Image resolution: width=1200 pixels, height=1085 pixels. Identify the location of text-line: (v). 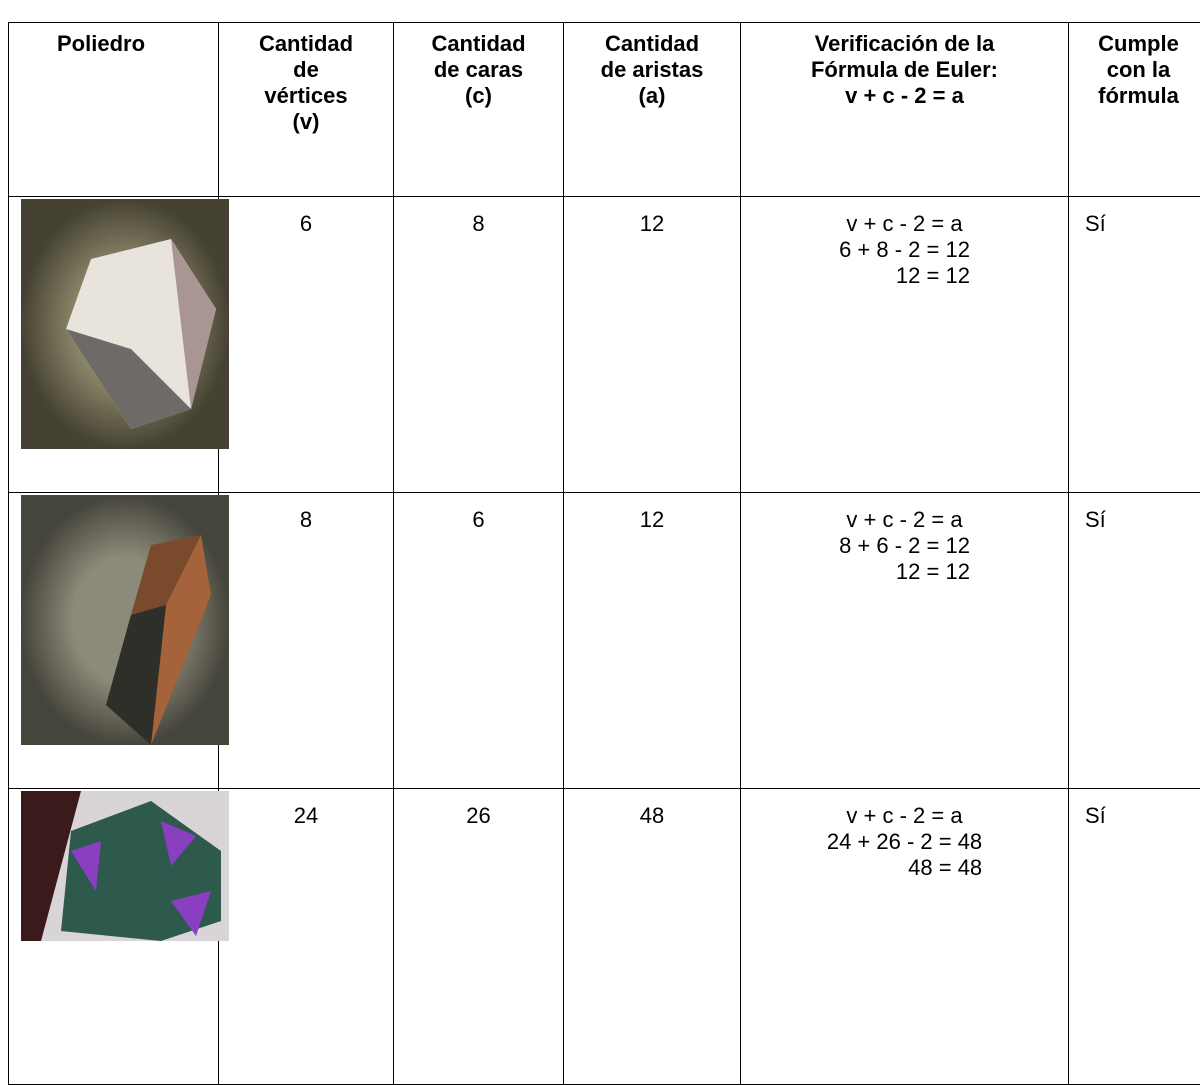
(306, 122).